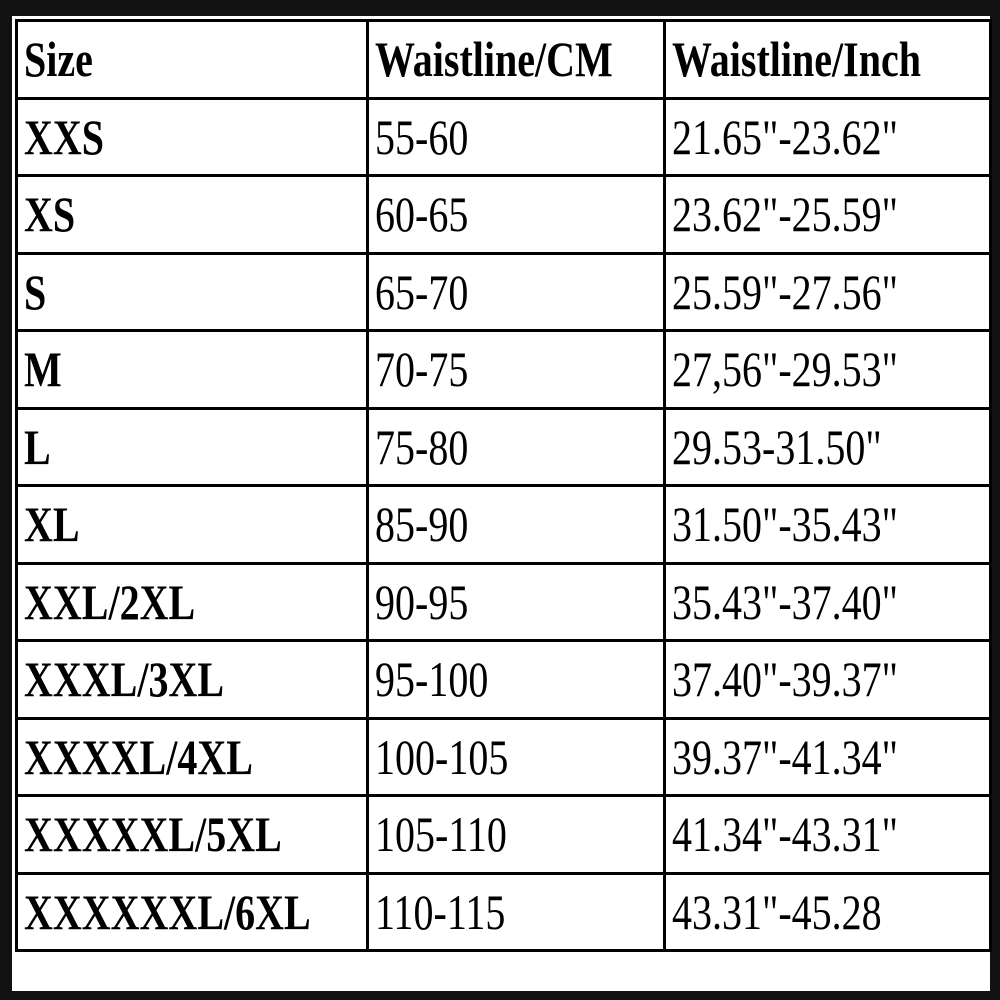 The width and height of the screenshot is (1000, 1000). I want to click on size-cell: XXL/2XL, so click(192, 601).